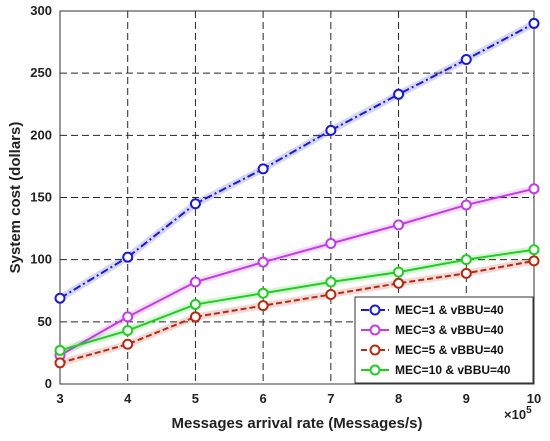 The width and height of the screenshot is (550, 441). I want to click on y-tick-label: 100, so click(41, 259).